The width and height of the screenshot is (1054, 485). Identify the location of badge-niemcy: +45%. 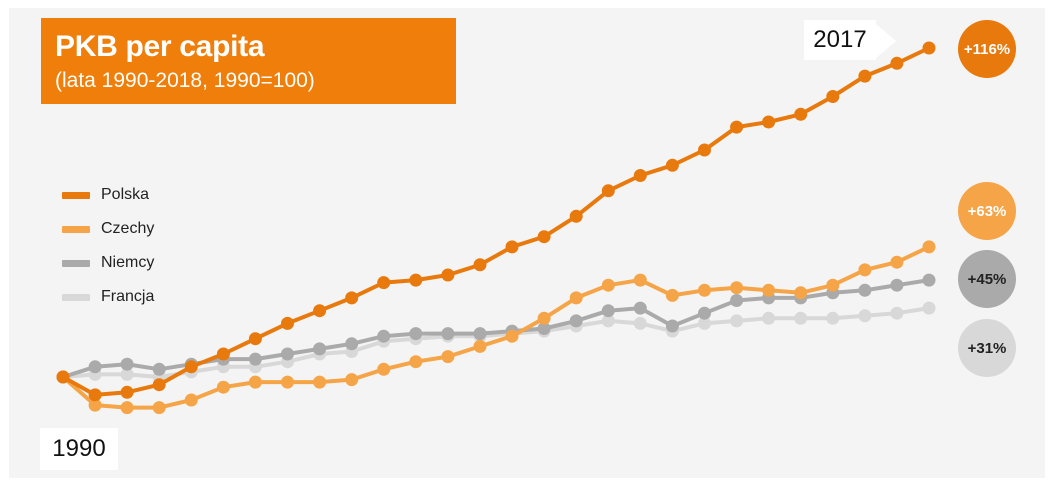
(987, 279).